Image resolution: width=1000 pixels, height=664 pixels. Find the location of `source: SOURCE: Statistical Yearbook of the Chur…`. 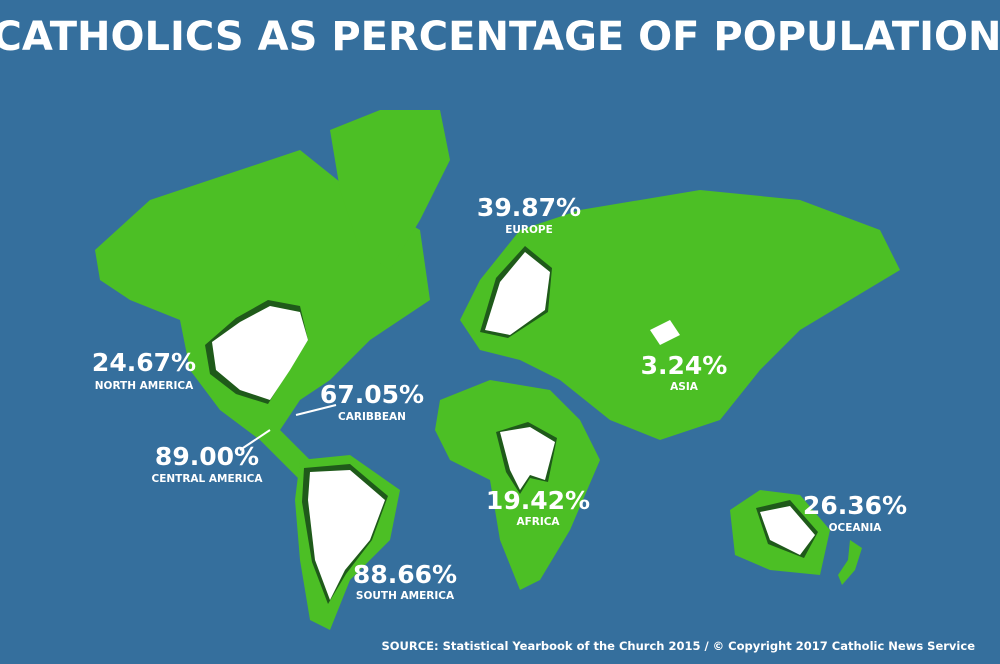

source: SOURCE: Statistical Yearbook of the Chur… is located at coordinates (678, 646).